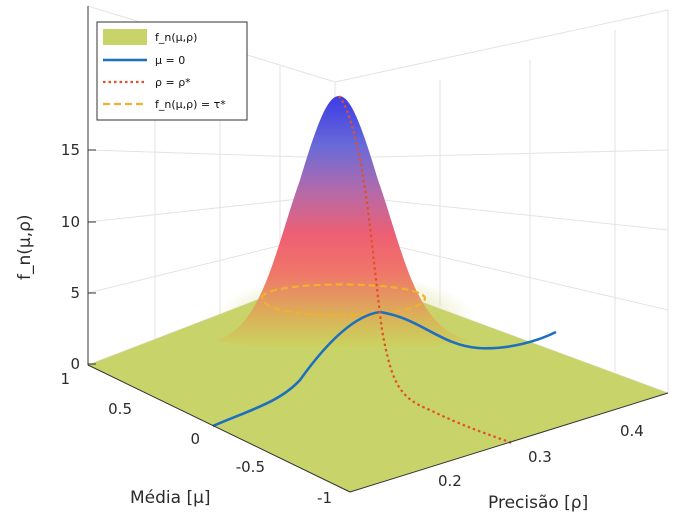  Describe the element at coordinates (65, 379) in the screenshot. I see `x-tick-label: 1` at that location.